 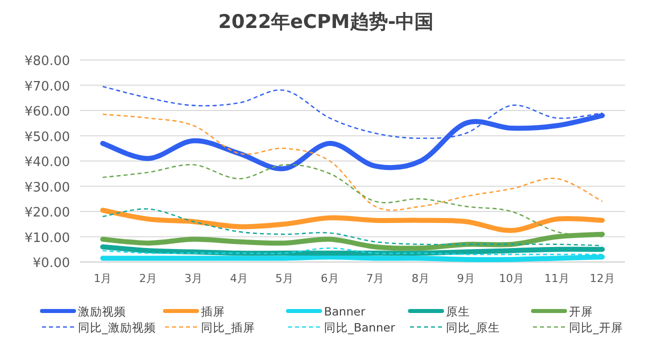 I want to click on x-tick-label: 7月, so click(x=375, y=278).